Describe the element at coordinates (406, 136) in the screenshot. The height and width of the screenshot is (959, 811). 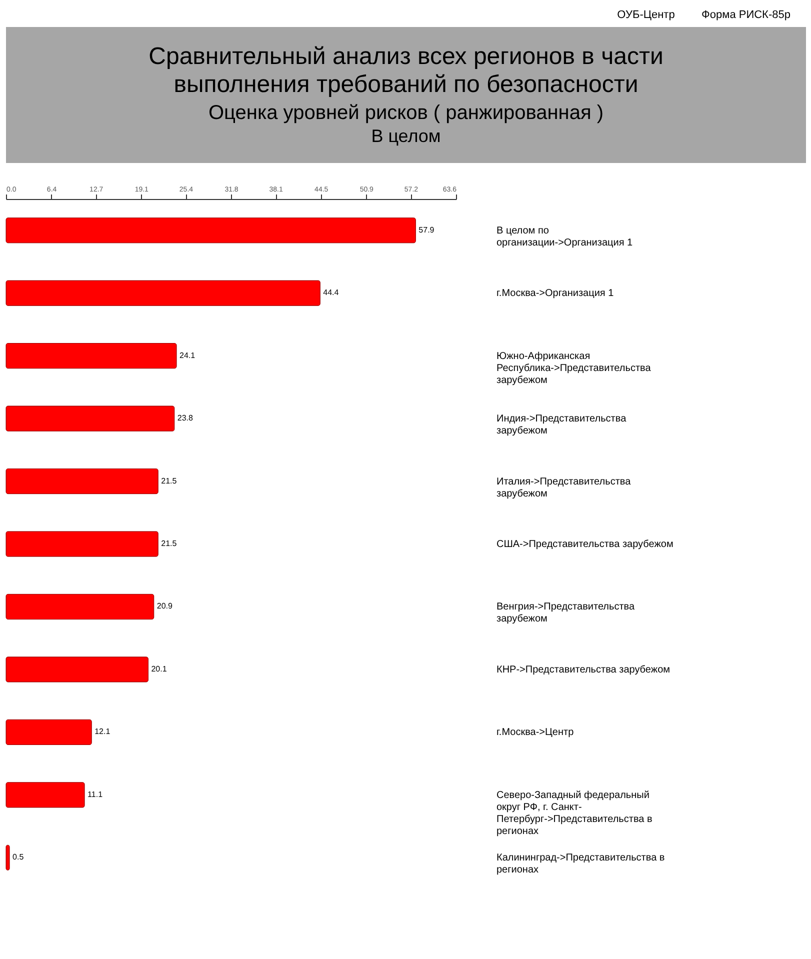
I see `text: В целом` at that location.